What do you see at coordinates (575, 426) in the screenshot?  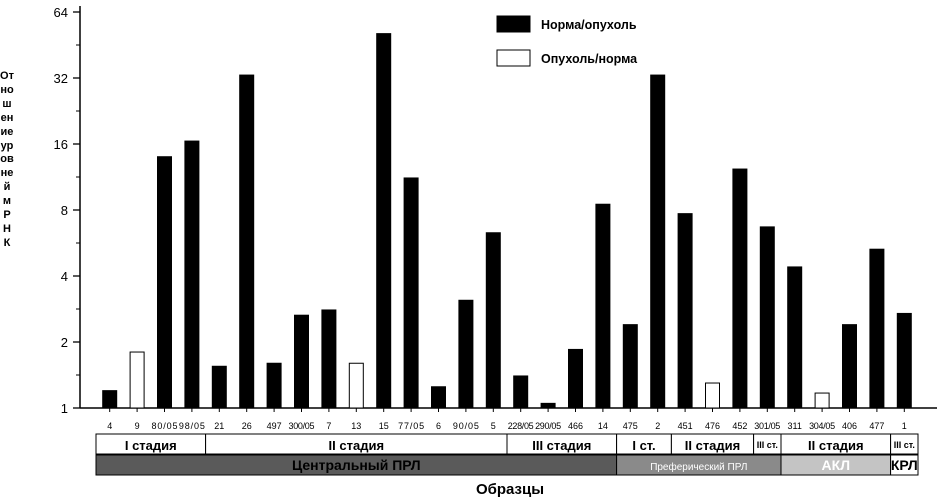 I see `x-tick-label: 466` at bounding box center [575, 426].